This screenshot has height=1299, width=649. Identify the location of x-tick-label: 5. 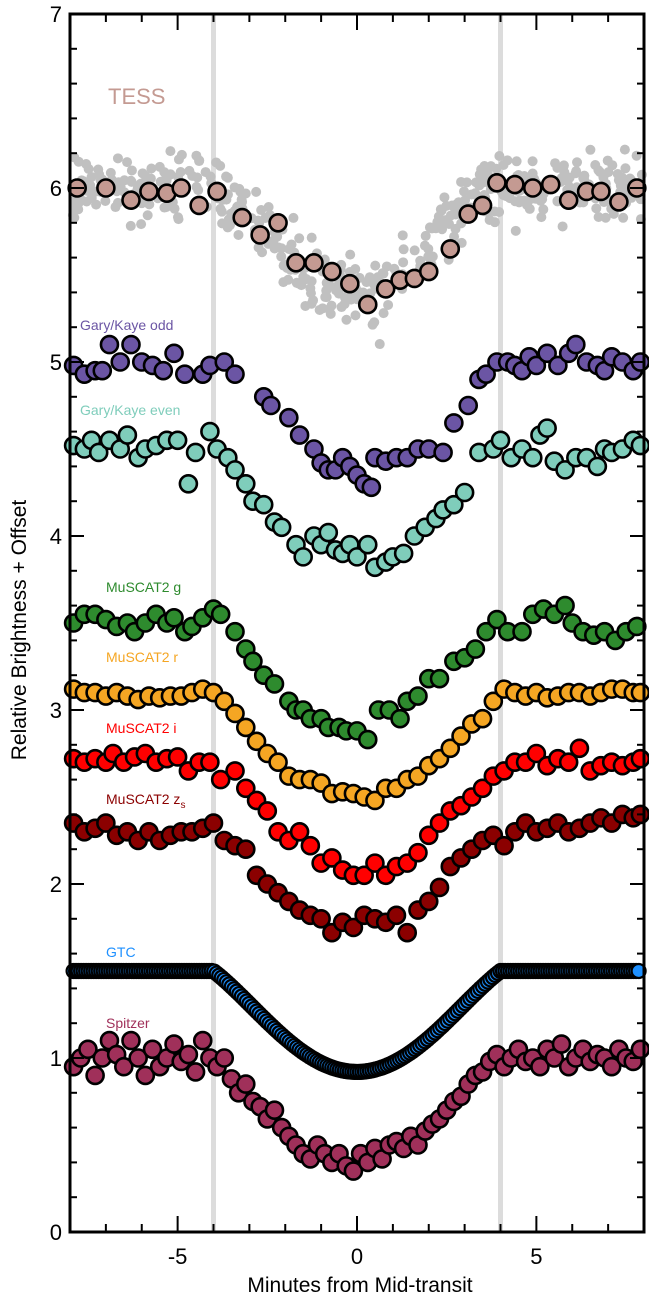
(536, 1256).